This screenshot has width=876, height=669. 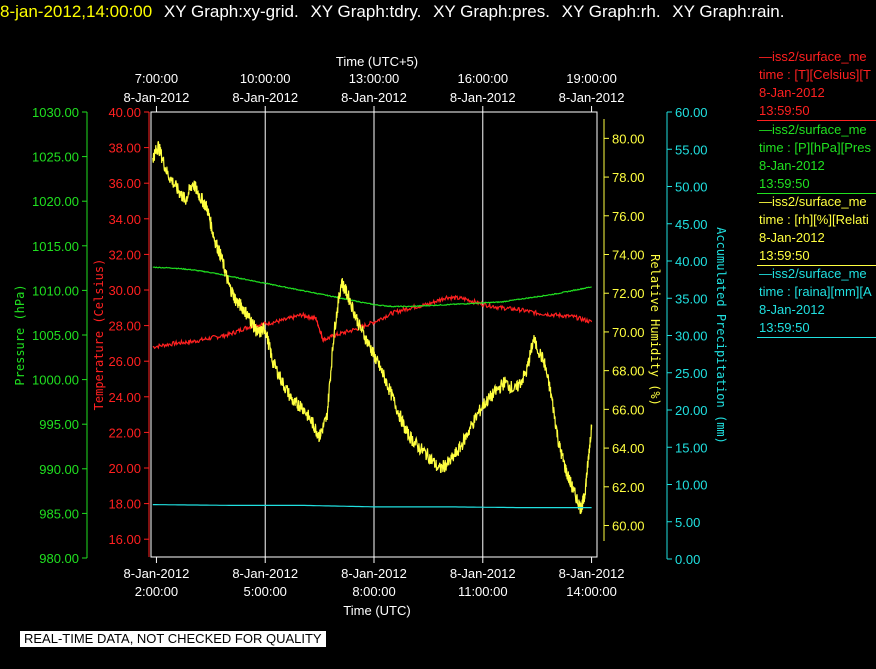 What do you see at coordinates (366, 11) in the screenshot?
I see `title-graph-2: XY Graph:tdry.` at bounding box center [366, 11].